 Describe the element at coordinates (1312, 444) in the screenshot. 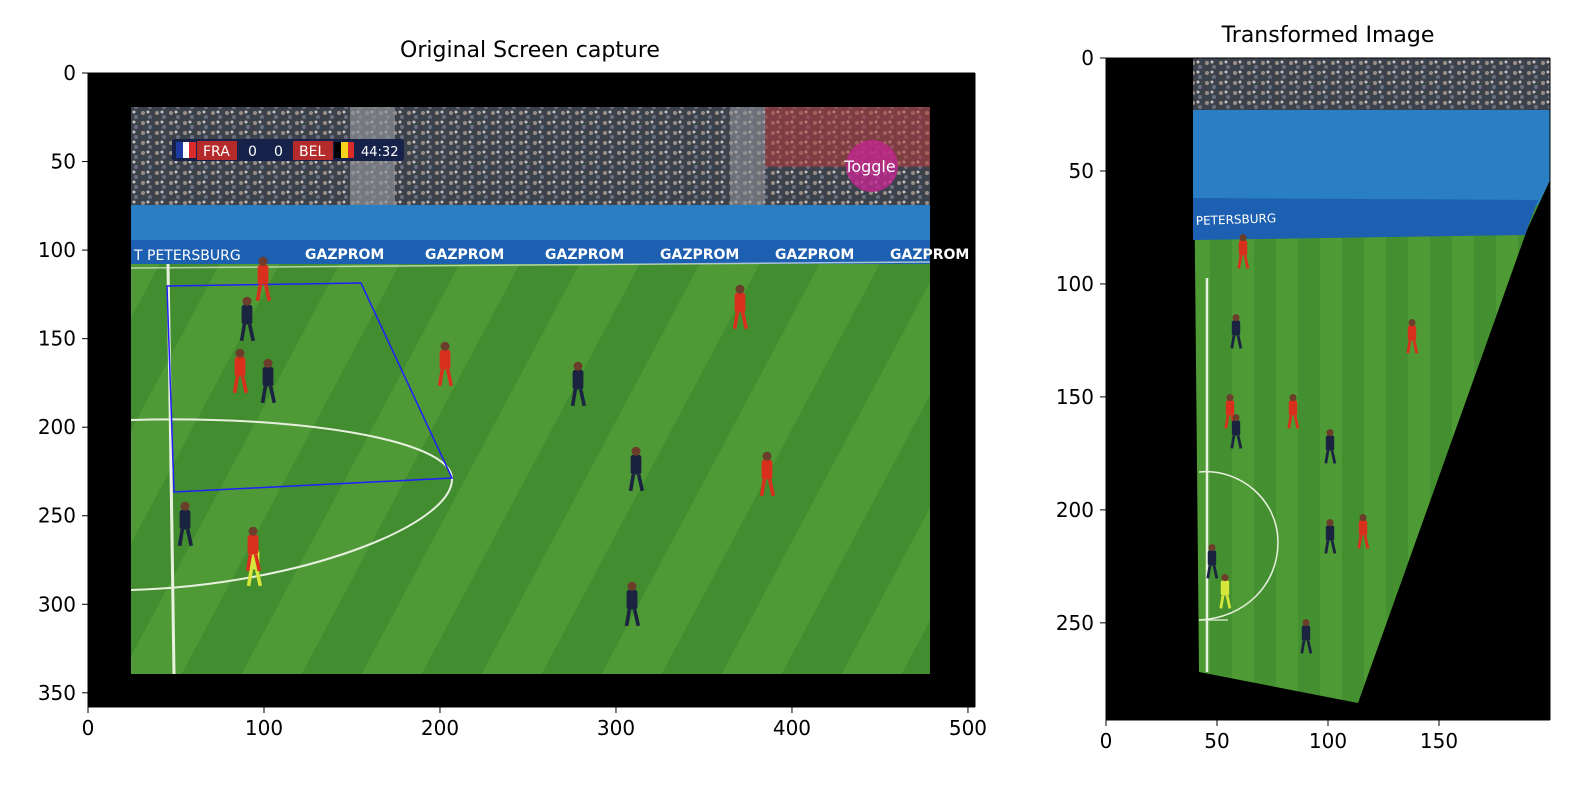

I see `right-players` at that location.